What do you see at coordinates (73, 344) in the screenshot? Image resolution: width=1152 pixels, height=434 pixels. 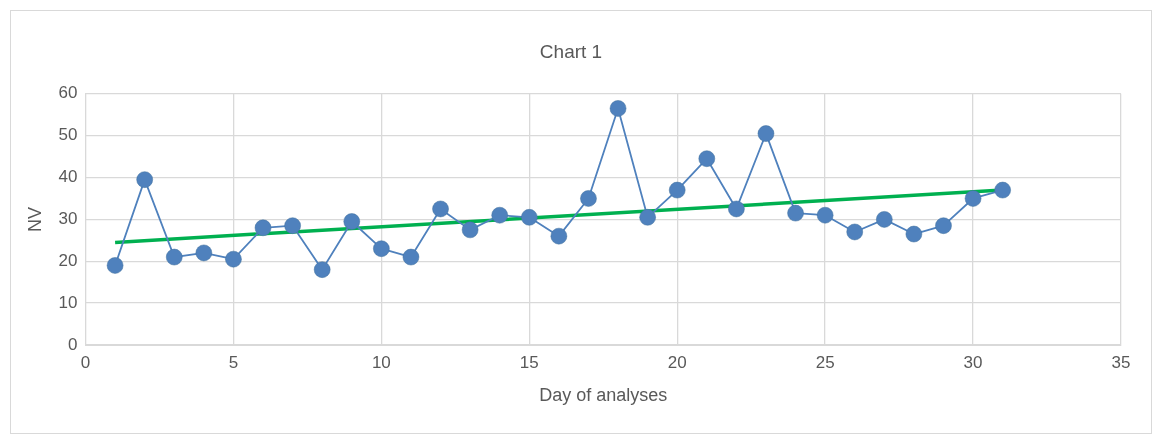 I see `y-tick-label: 0` at bounding box center [73, 344].